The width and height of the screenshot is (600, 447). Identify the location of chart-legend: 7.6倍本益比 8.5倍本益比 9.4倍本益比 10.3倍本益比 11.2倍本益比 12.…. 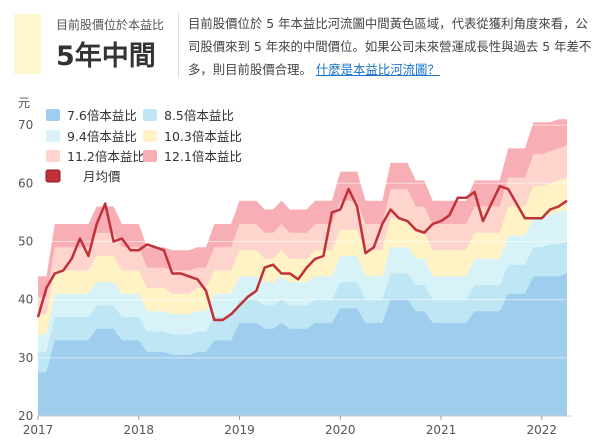
(143, 146).